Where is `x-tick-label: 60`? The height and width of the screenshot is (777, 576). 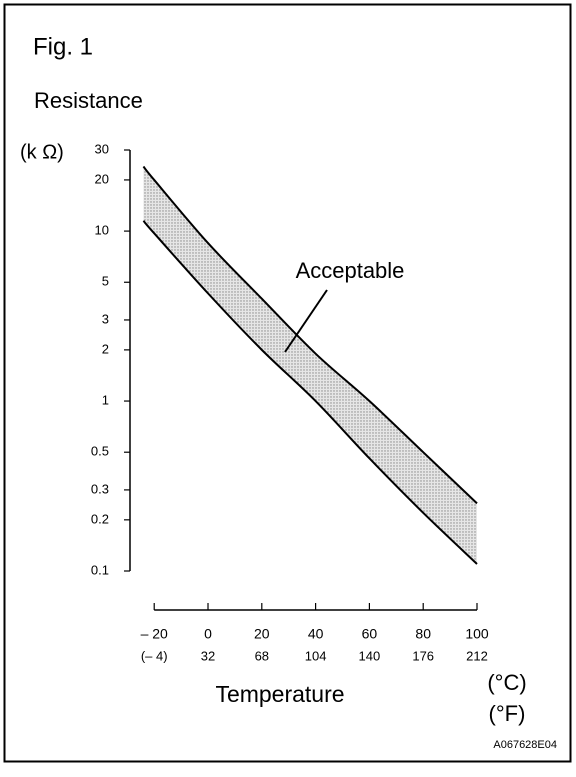
x-tick-label: 60 is located at coordinates (370, 634).